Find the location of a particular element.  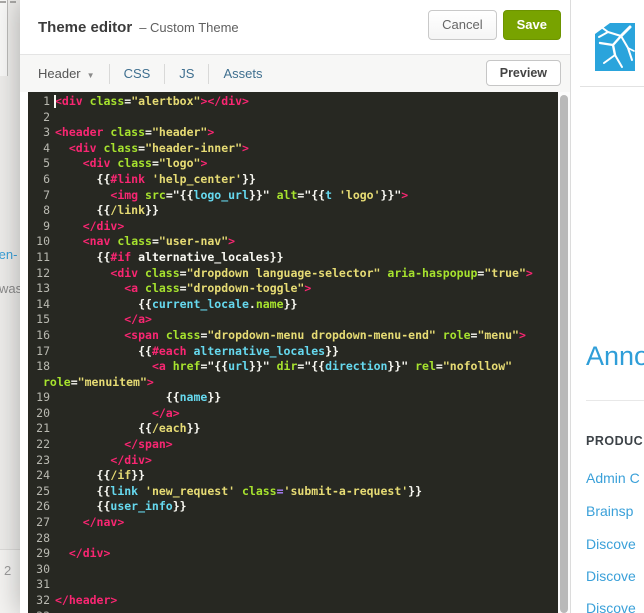

background-footer-edge: 2 is located at coordinates (10, 581).